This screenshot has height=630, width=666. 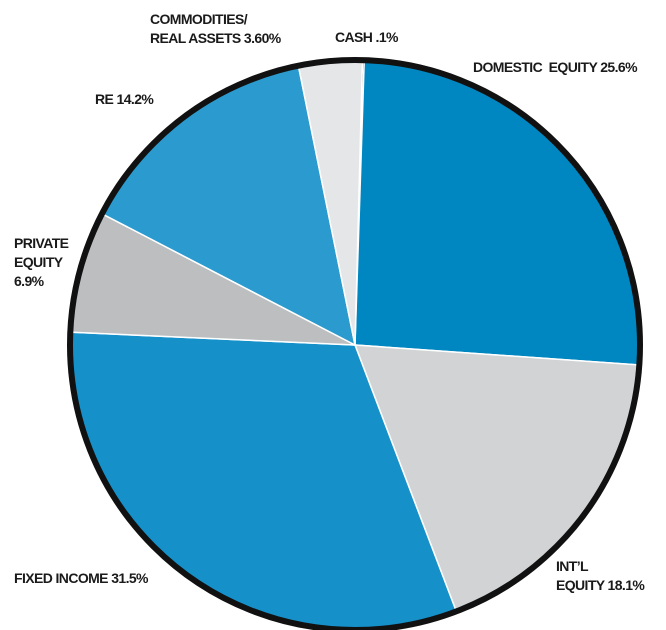 I want to click on slice-label-4: PRIVATE EQUITY 6.9%, so click(x=41, y=262).